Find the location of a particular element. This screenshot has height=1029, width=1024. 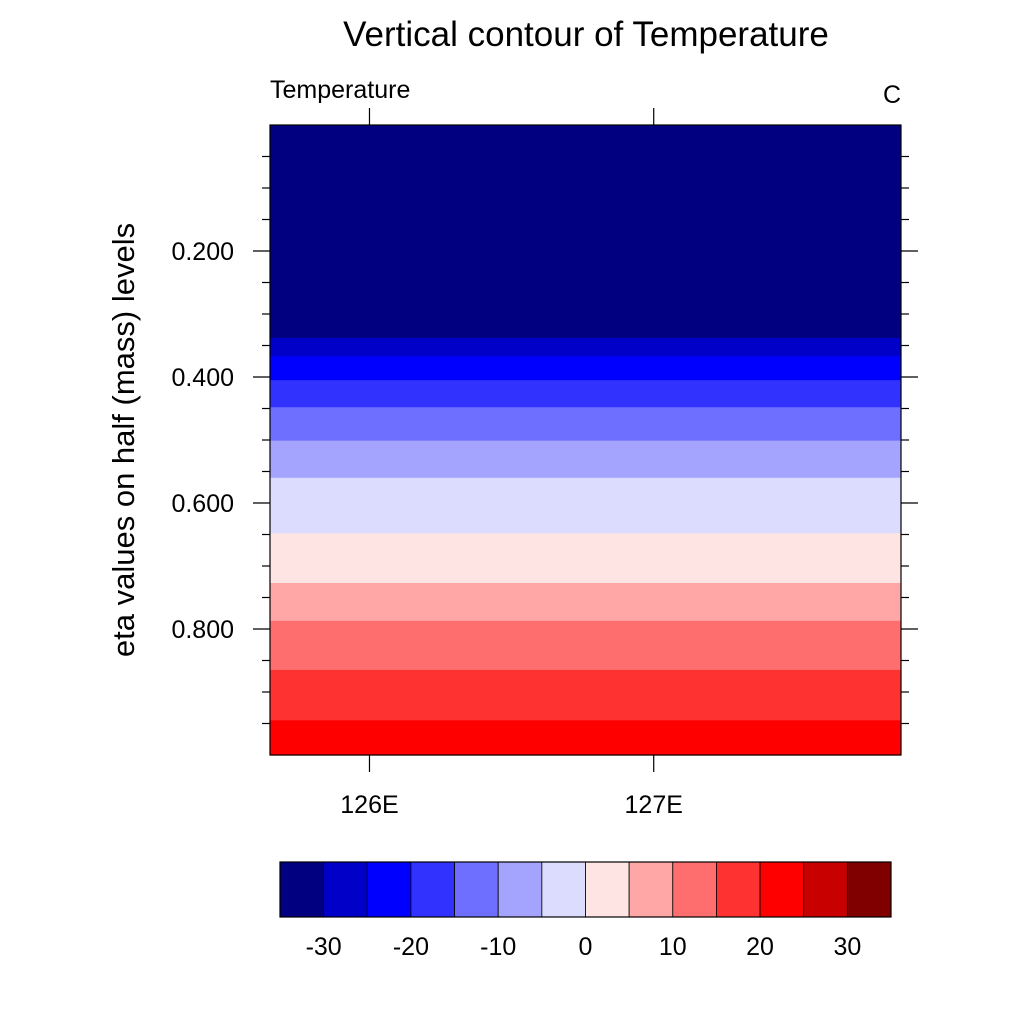

colorbar-tick-label-0: -30 is located at coordinates (324, 947).